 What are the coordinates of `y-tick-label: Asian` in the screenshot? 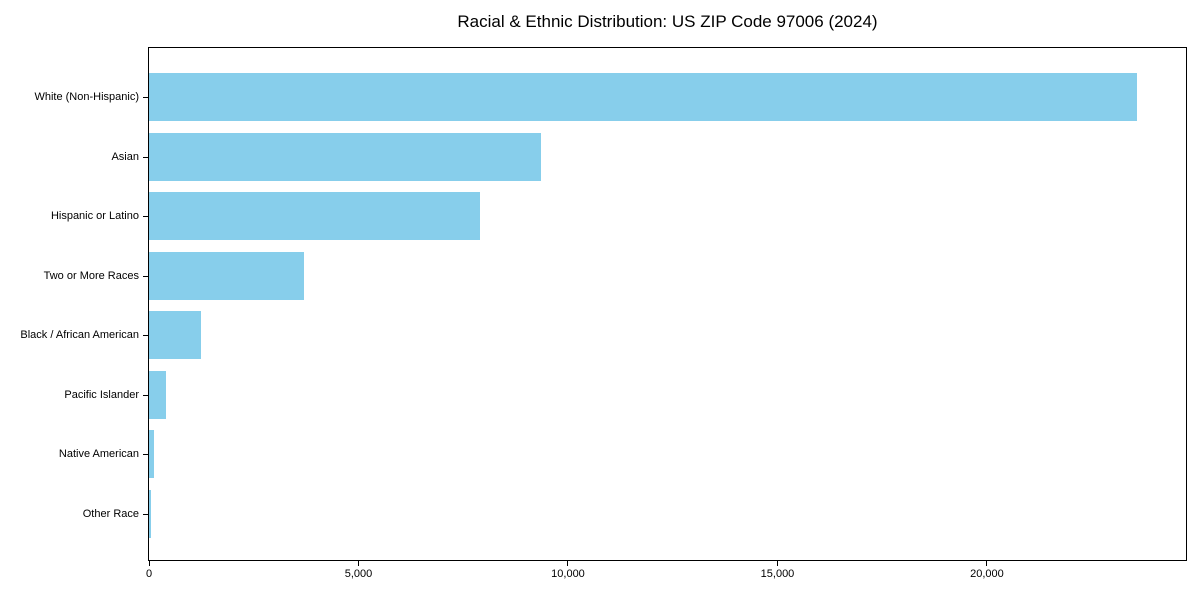 It's located at (125, 156).